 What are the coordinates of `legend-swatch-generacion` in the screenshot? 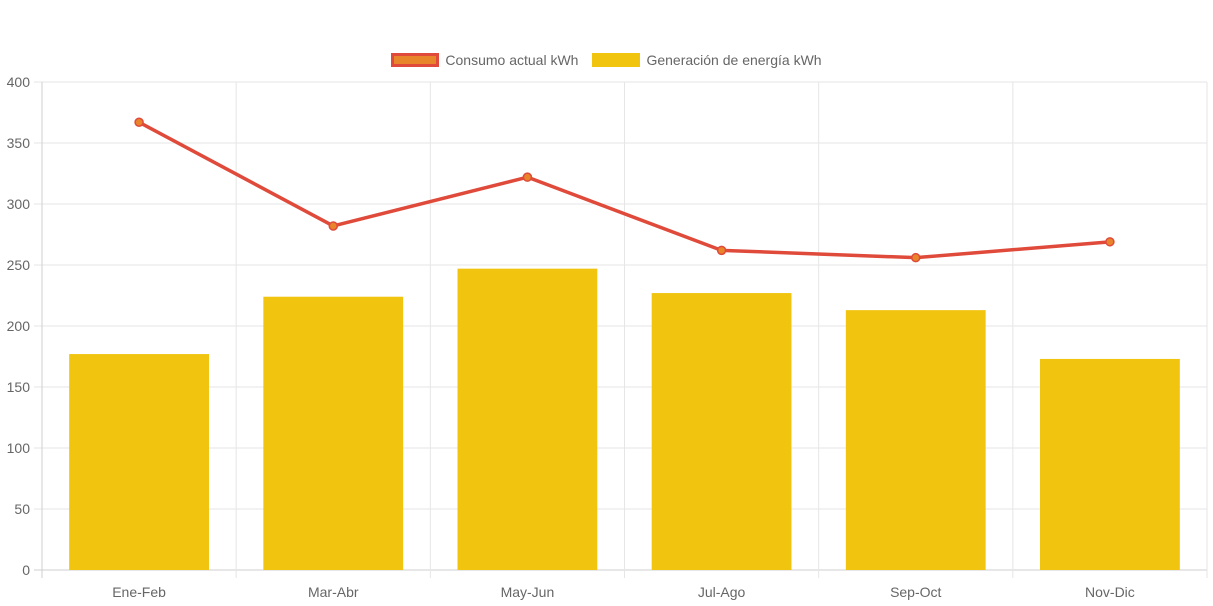 It's located at (616, 60).